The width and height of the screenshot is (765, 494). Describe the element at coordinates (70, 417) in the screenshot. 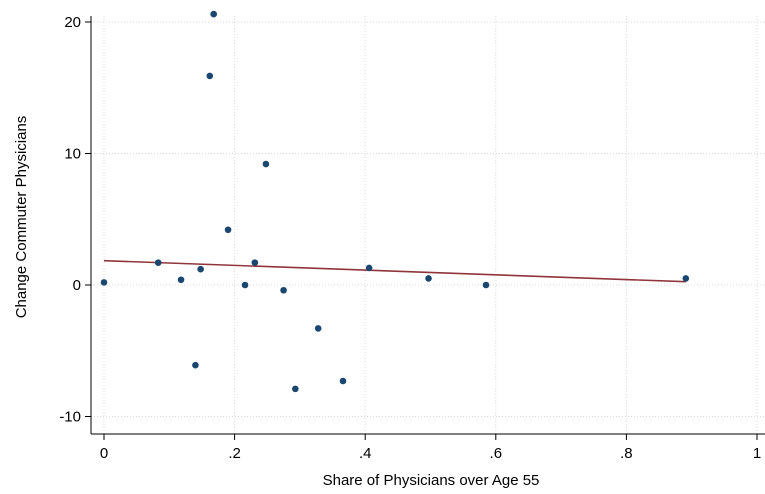

I see `y-tick-label: -10` at that location.